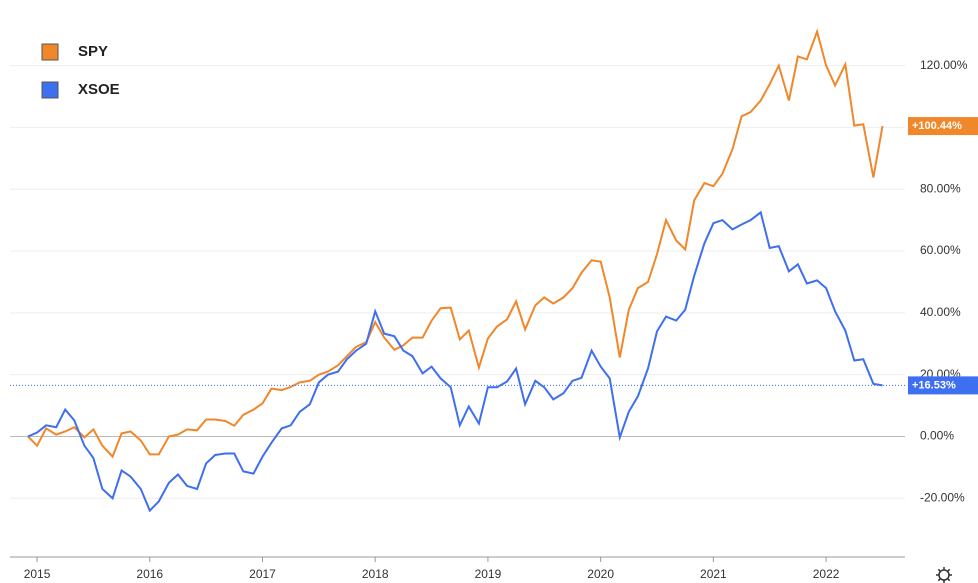  Describe the element at coordinates (93, 51) in the screenshot. I see `legend-label: SPY` at that location.